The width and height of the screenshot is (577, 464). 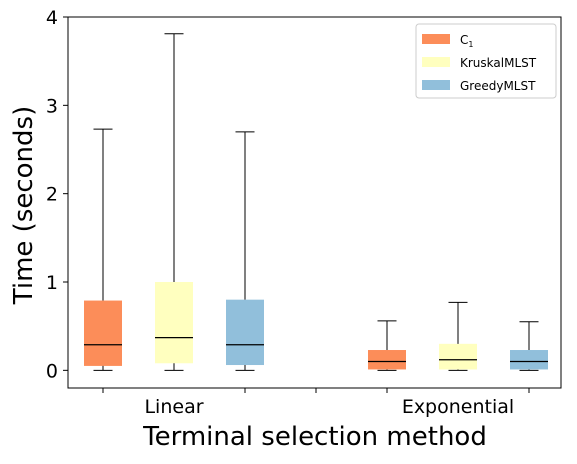 I want to click on y-axis-label: Time (seconds), so click(x=24, y=205).